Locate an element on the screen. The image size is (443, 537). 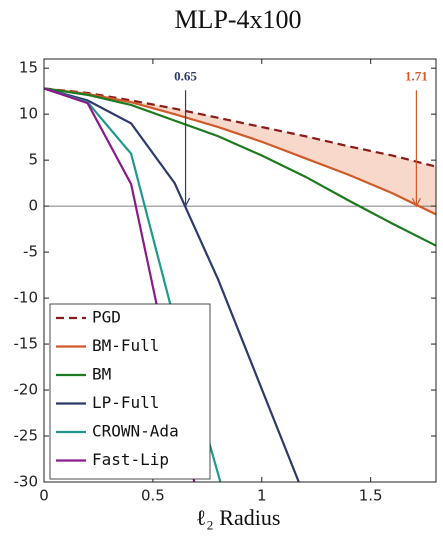
x-tick-label: 1 is located at coordinates (262, 496).